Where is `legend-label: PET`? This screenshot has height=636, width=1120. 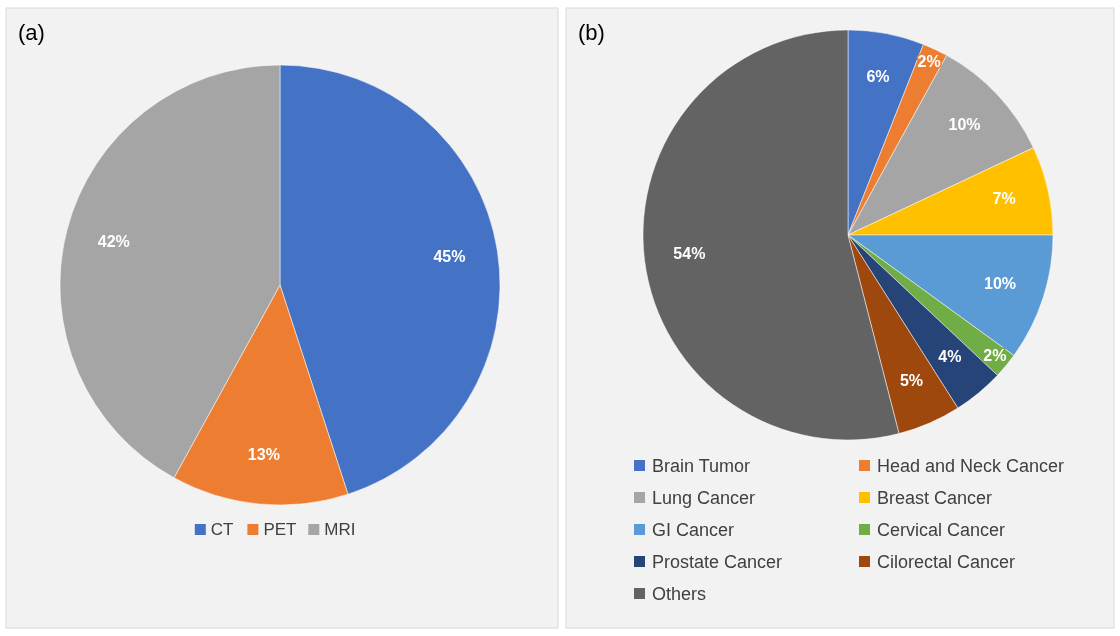 legend-label: PET is located at coordinates (280, 529).